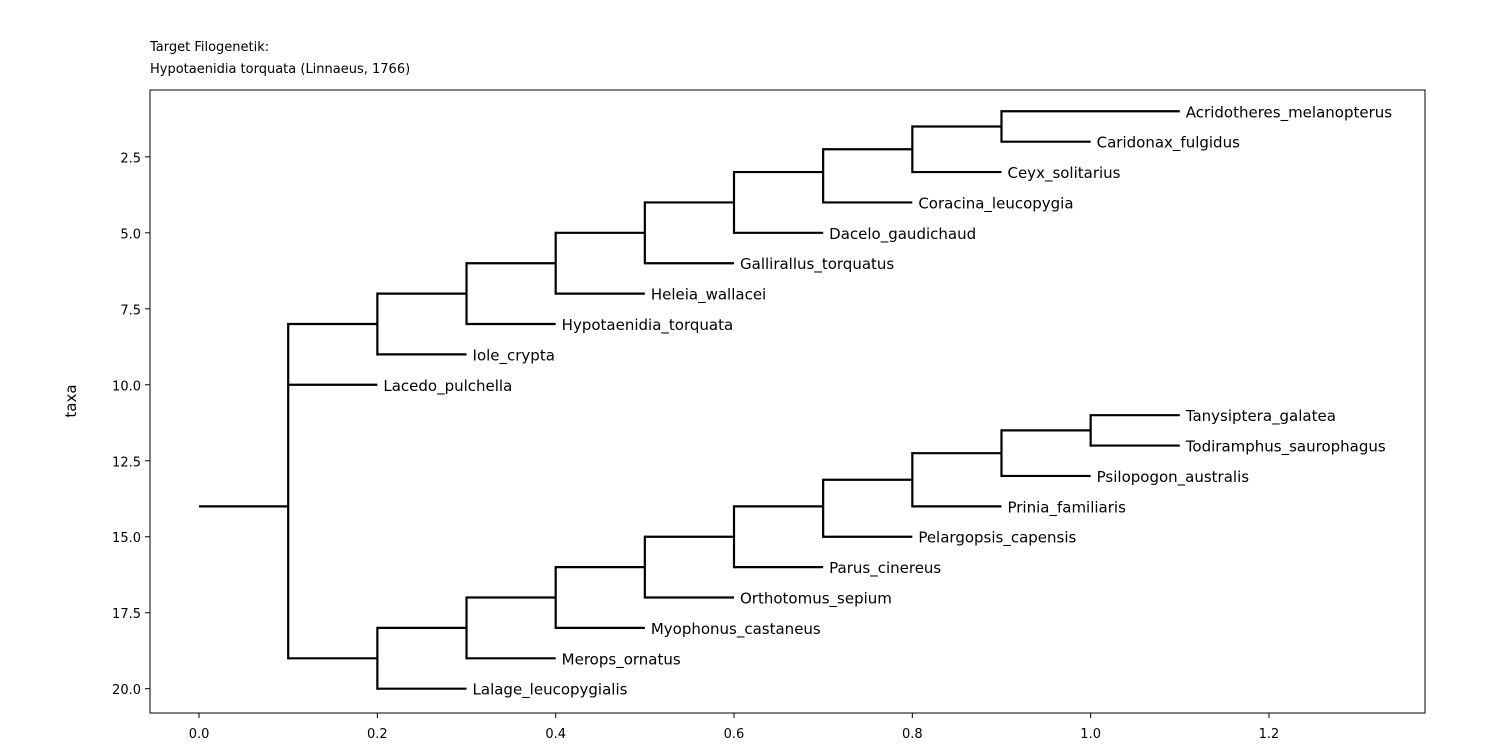  Describe the element at coordinates (210, 47) in the screenshot. I see `chart-title-line-1: Target Filogenetik:` at that location.